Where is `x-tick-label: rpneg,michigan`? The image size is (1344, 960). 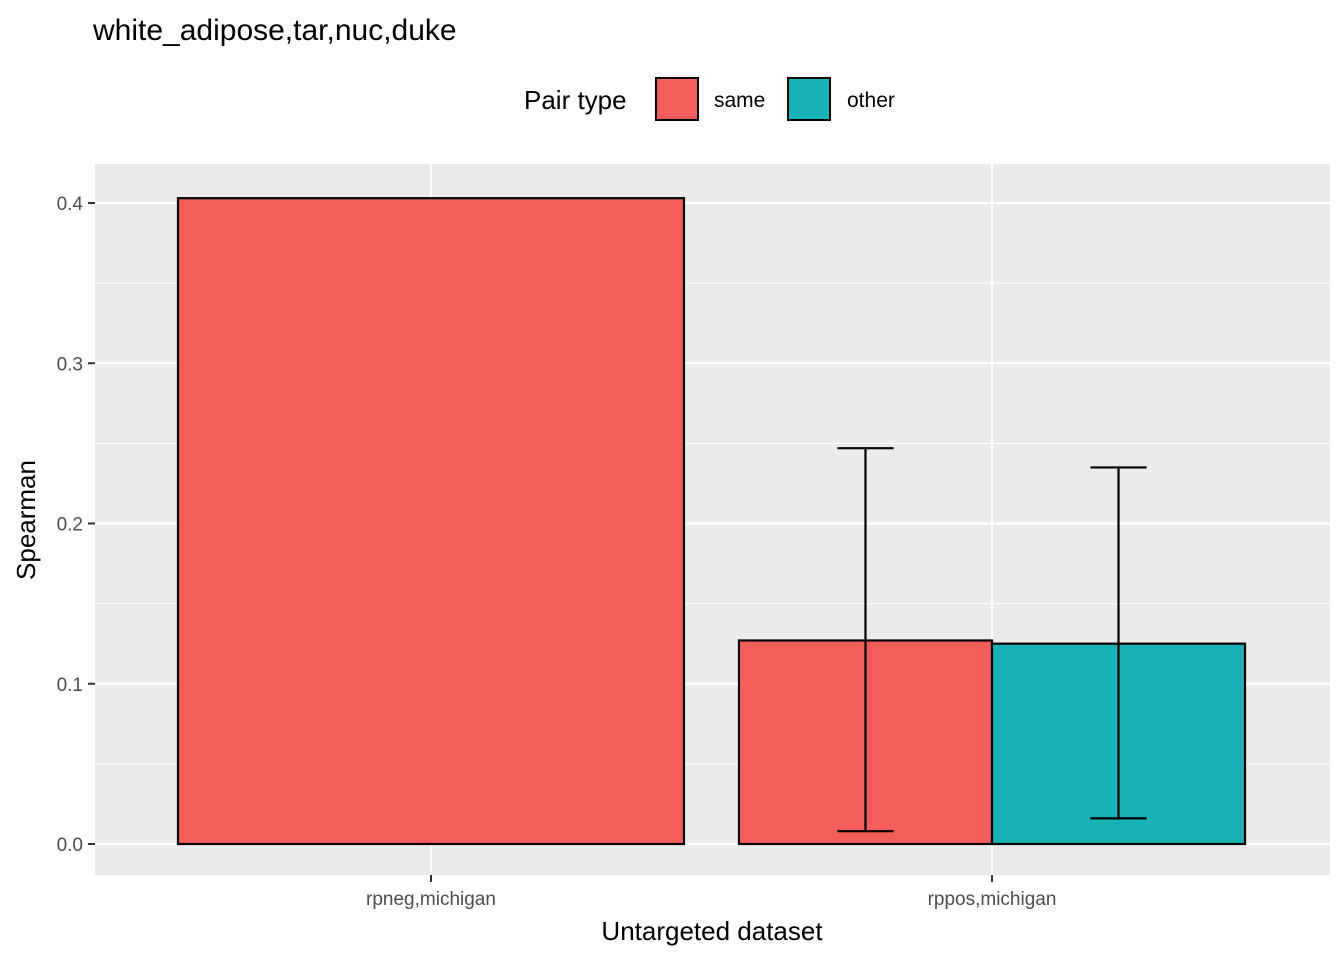 x-tick-label: rpneg,michigan is located at coordinates (431, 899).